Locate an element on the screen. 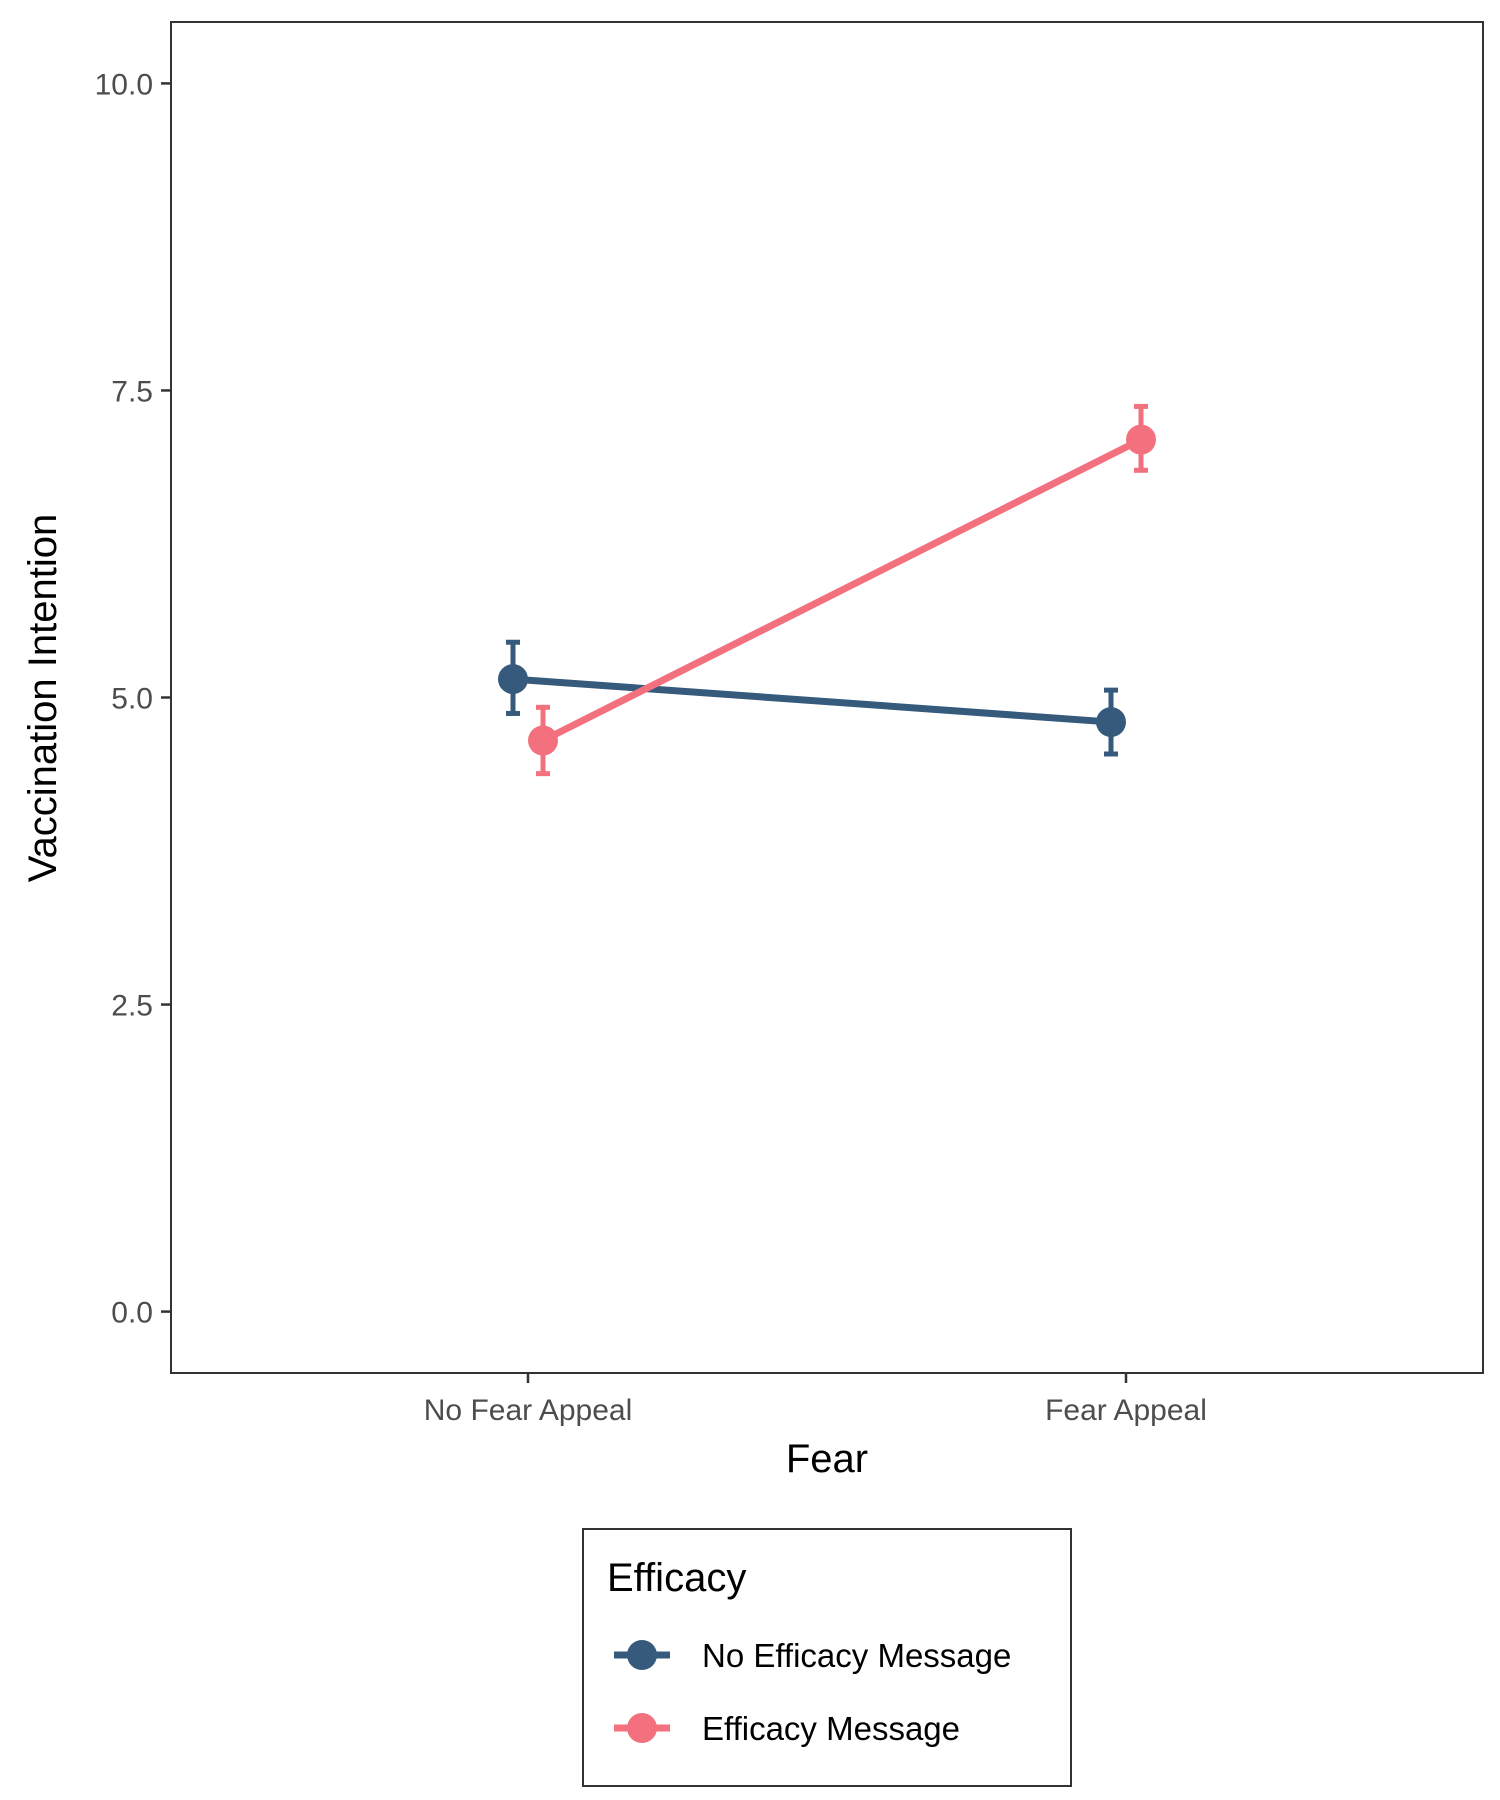 This screenshot has height=1800, width=1500. series-layer is located at coordinates (827, 590).